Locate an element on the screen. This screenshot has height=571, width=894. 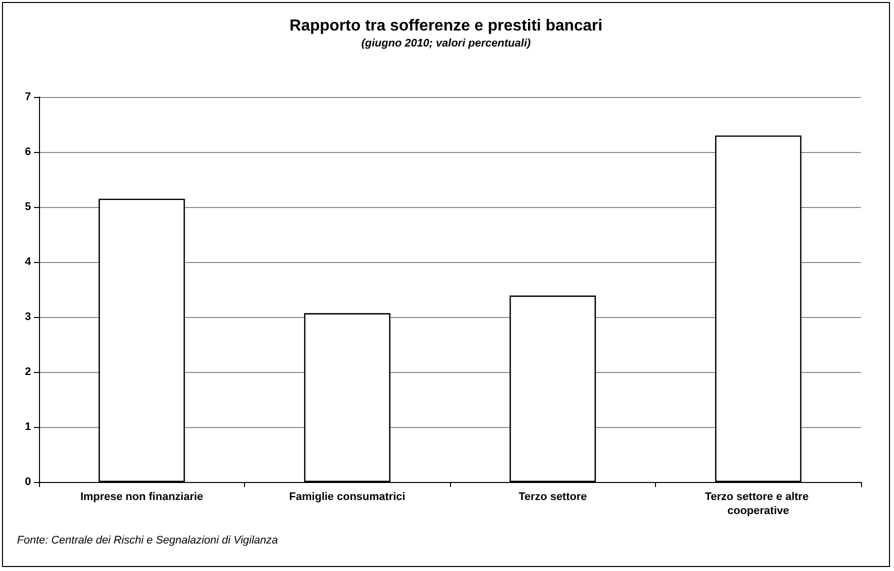
y-tick-label: 0 is located at coordinates (27, 482).